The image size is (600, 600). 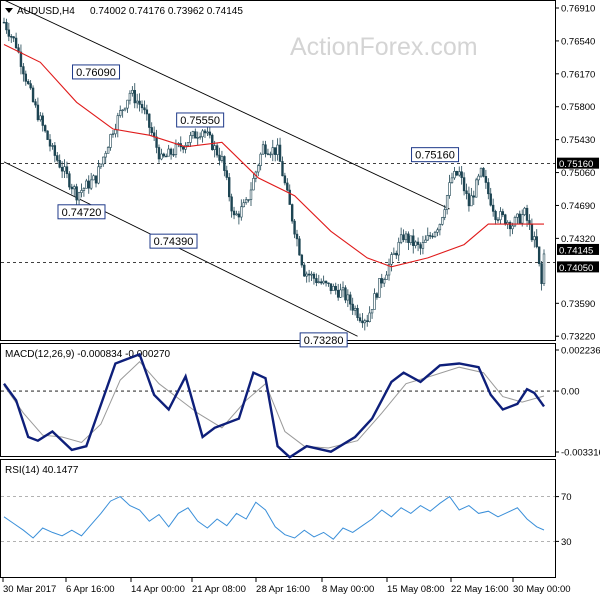 What do you see at coordinates (578, 173) in the screenshot?
I see `price-tick-label: 0.75060` at bounding box center [578, 173].